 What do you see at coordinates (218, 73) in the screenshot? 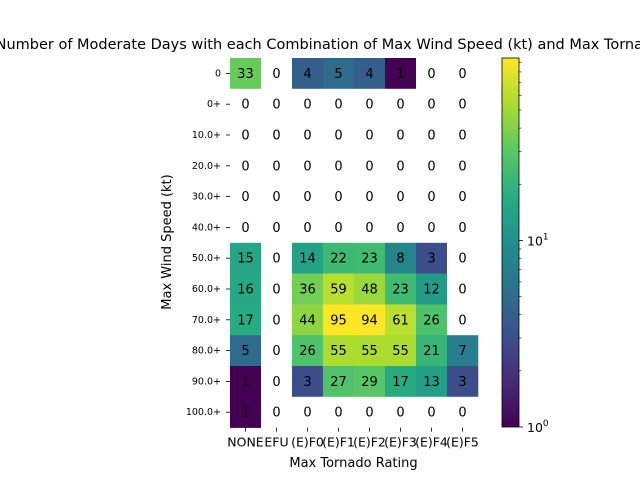
I see `y-tick-label: 0` at bounding box center [218, 73].